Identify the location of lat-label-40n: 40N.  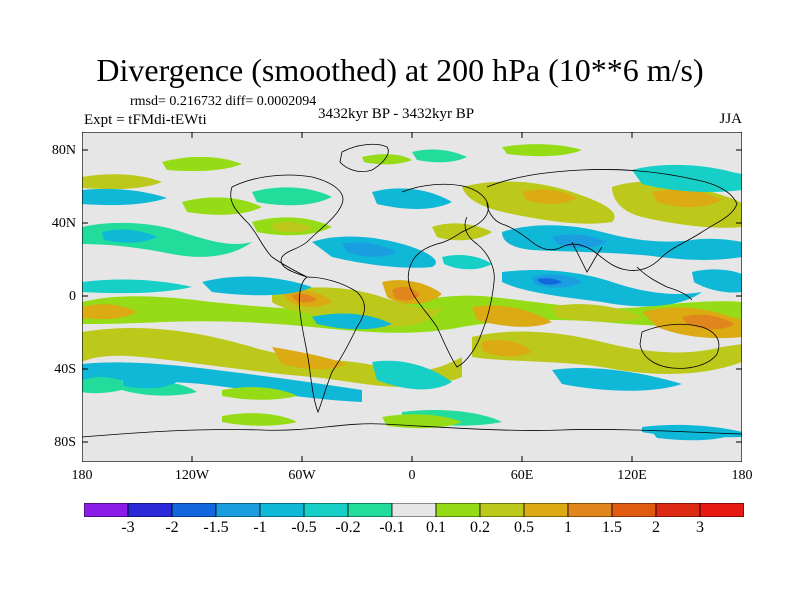
(63, 223).